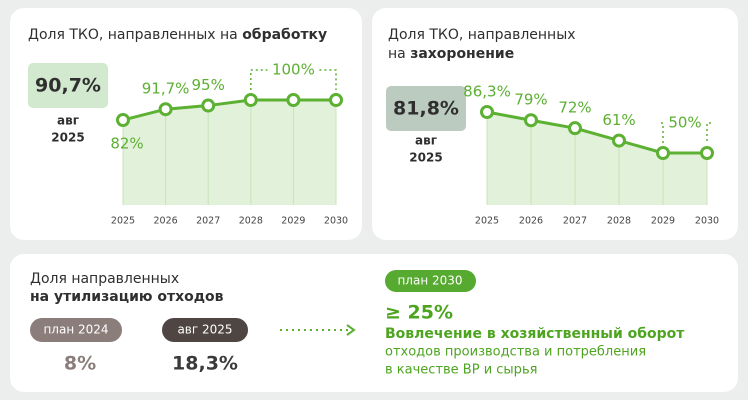 The image size is (748, 400). I want to click on chart-title: Доля ТКО, направленных на обработку, so click(177, 35).